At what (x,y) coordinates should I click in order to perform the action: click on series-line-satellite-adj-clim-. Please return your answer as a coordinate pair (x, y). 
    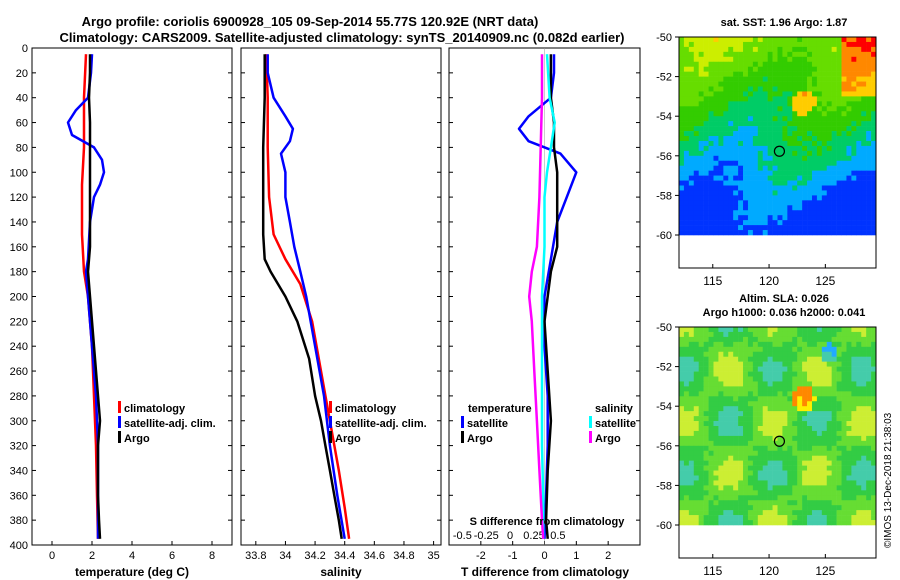
    Looking at the image, I should click on (86, 296).